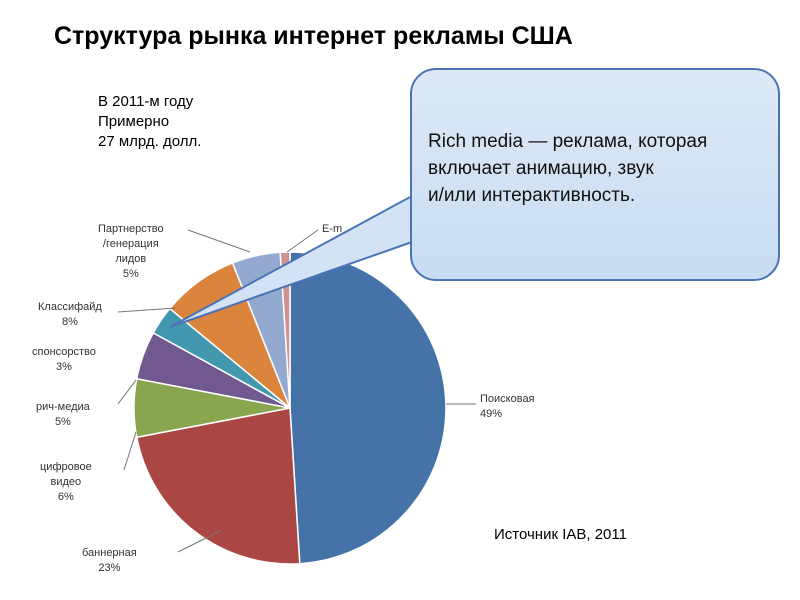 The image size is (800, 600). I want to click on slice-label-search: Поисковая 49%, so click(507, 407).